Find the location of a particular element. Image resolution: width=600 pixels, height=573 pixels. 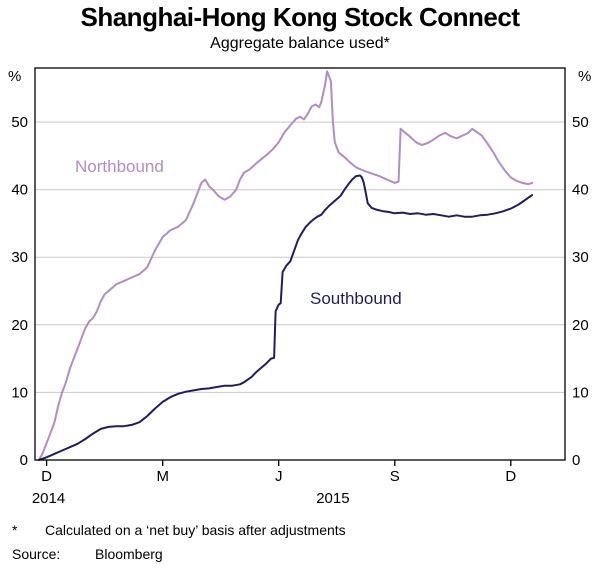

chart-subtitle: Aggregate balance used* is located at coordinates (300, 43).